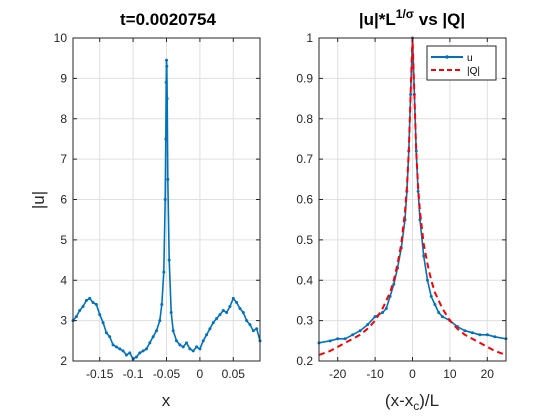 The image size is (560, 420). What do you see at coordinates (63, 78) in the screenshot?
I see `y-tick-label: 9` at bounding box center [63, 78].